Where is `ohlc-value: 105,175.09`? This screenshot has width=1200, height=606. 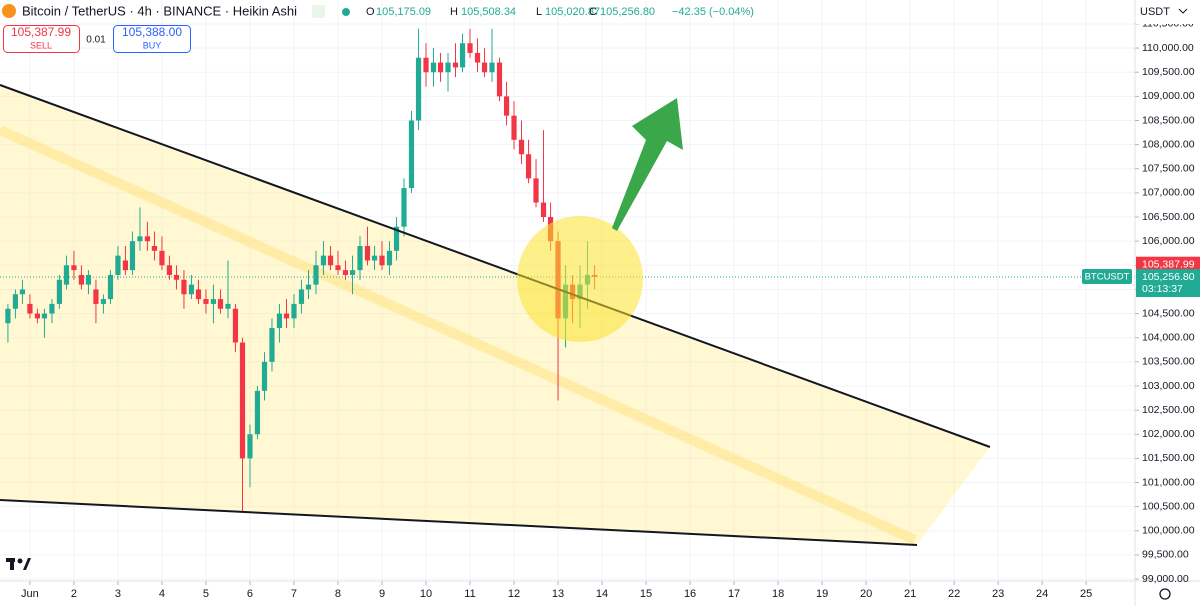 ohlc-value: 105,175.09 is located at coordinates (403, 12).